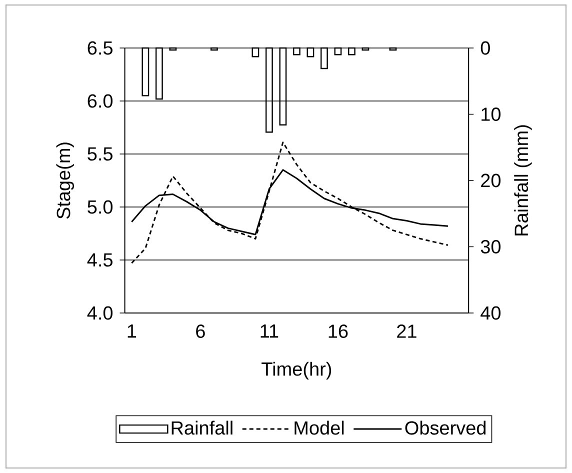 Image resolution: width=572 pixels, height=473 pixels. Describe the element at coordinates (100, 48) in the screenshot. I see `y-tick-label: 6.5` at that location.